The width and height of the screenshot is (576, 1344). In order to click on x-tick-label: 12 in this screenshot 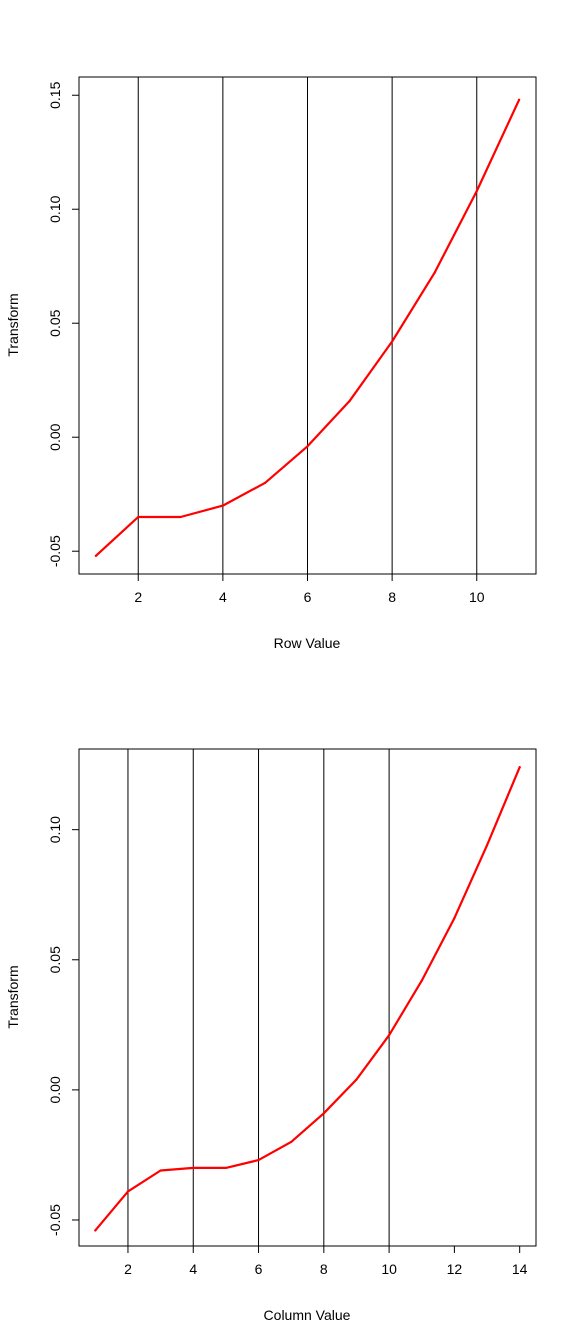, I will do `click(455, 1269)`.